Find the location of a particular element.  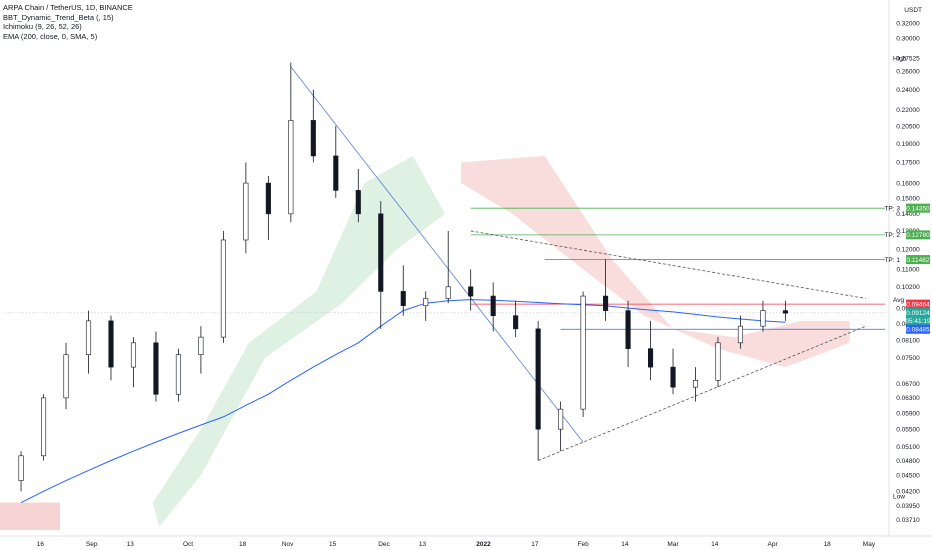

x-tick-label: 2022 is located at coordinates (483, 544).